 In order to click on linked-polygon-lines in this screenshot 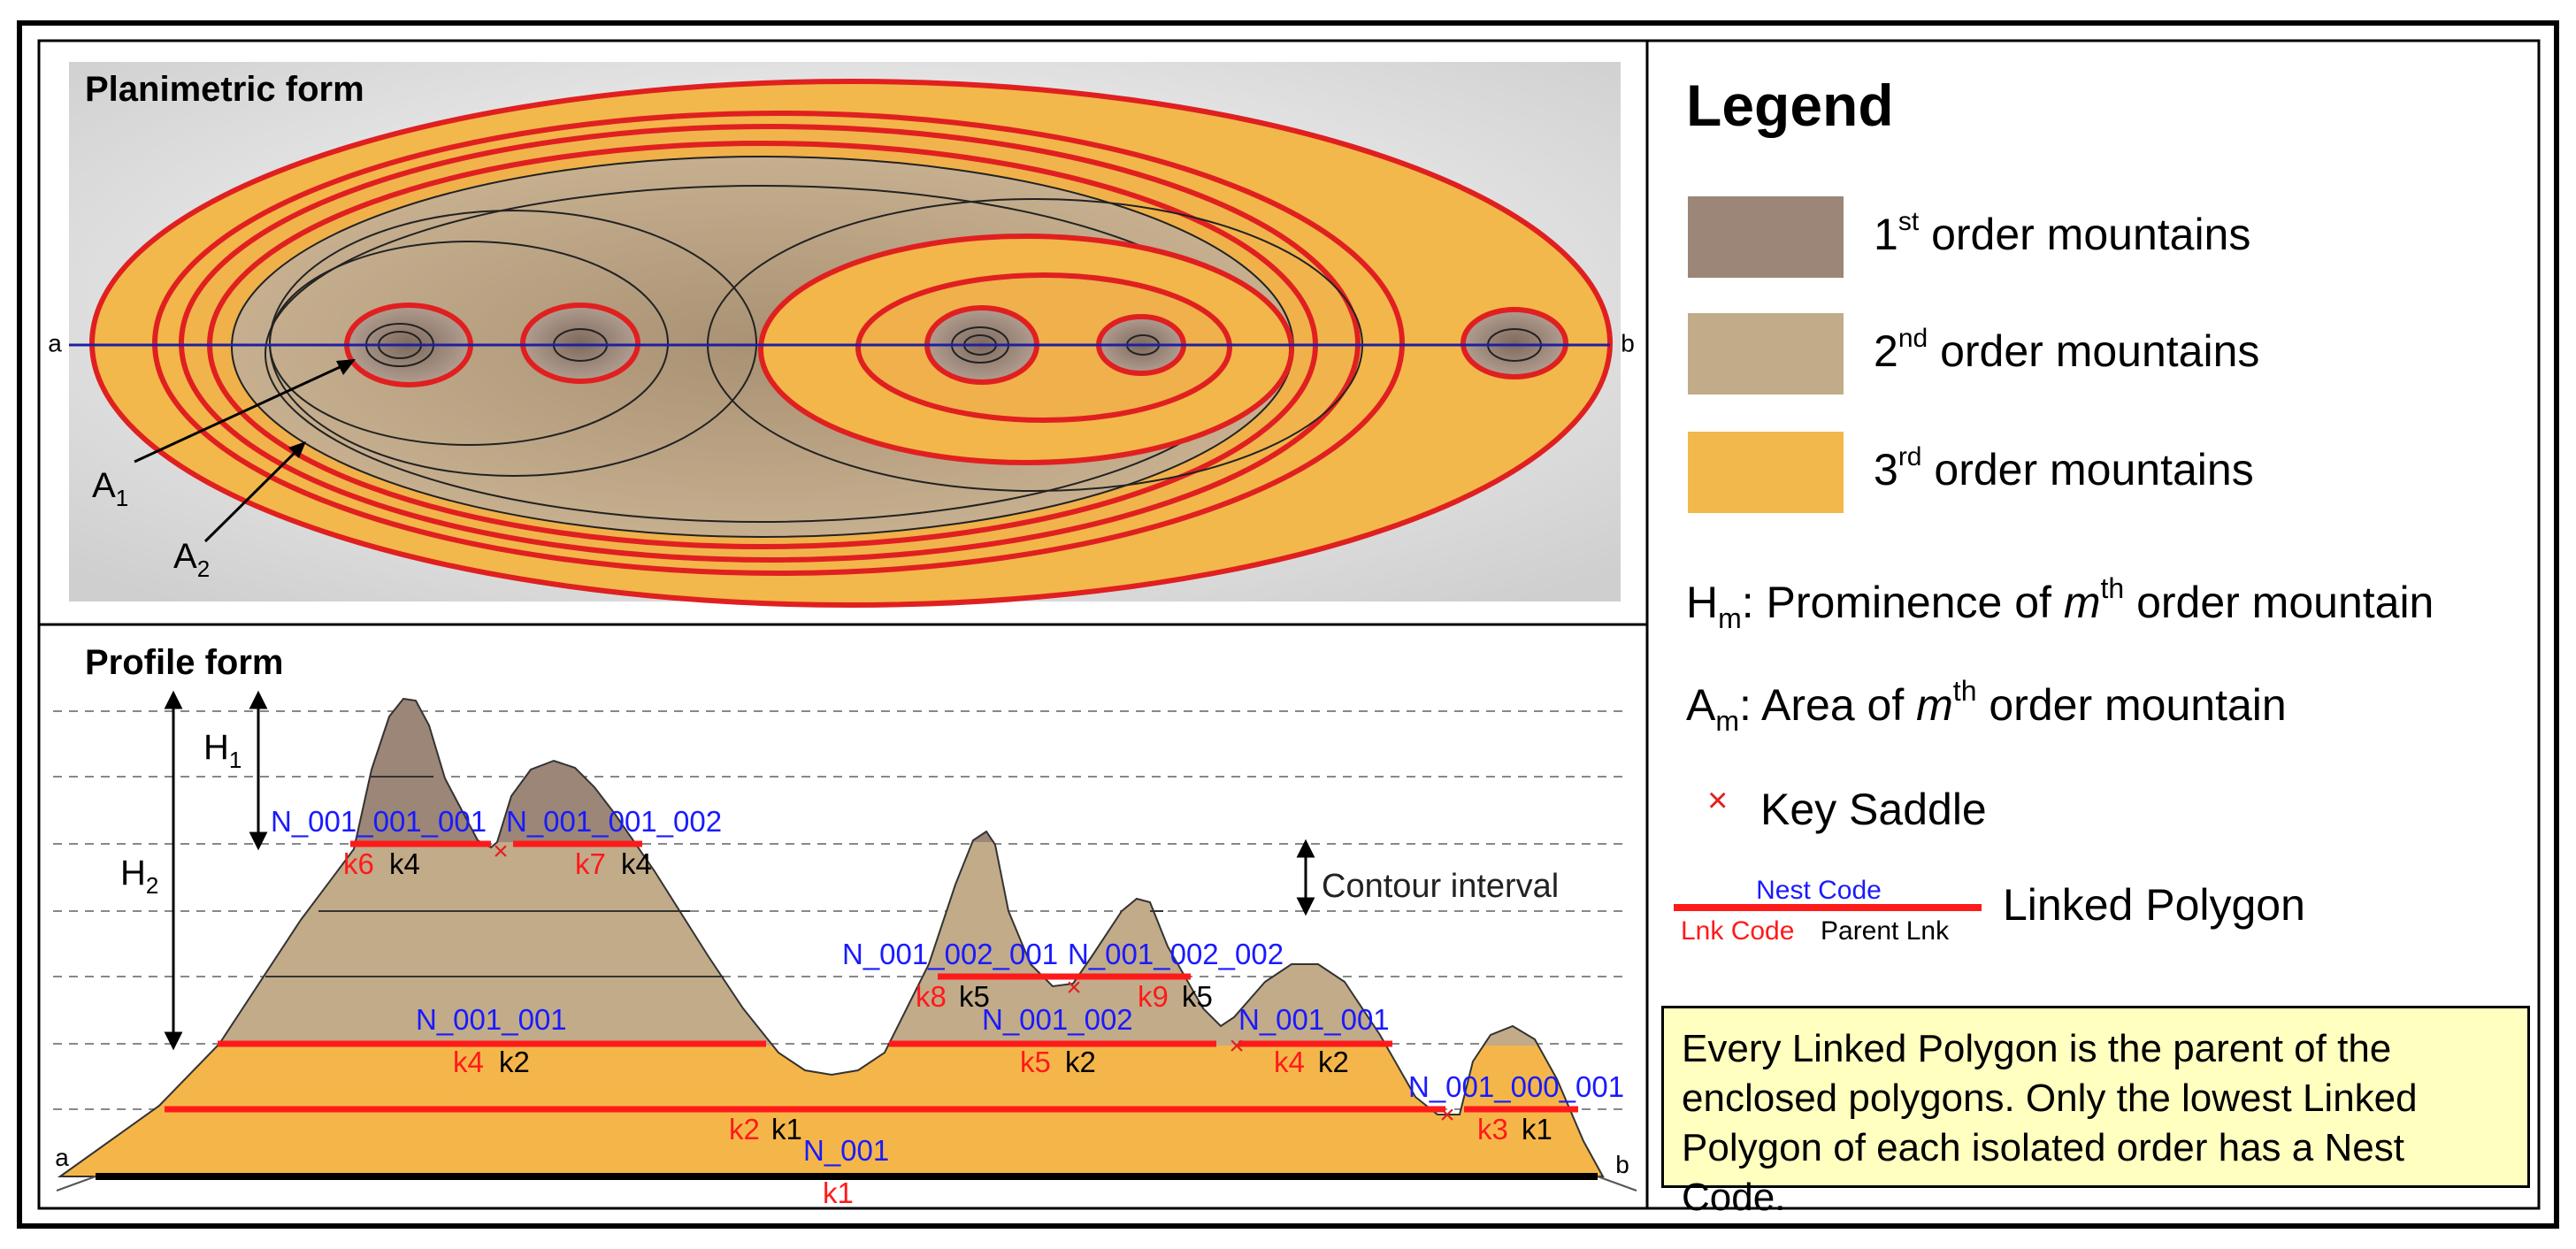, I will do `click(871, 976)`.